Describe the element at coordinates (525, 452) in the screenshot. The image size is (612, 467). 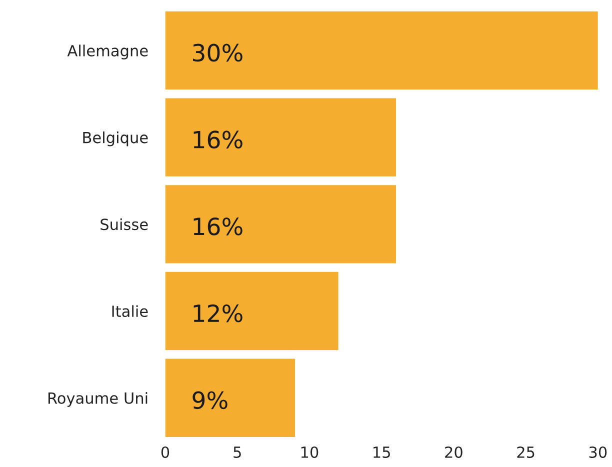
I see `x-tick-label: 25` at that location.